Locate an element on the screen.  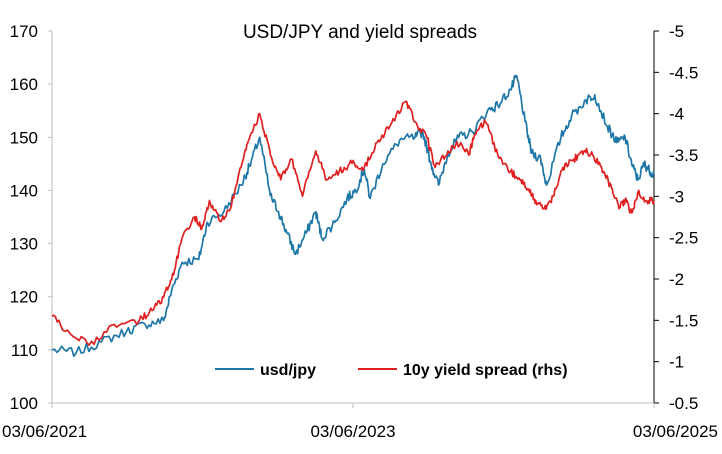
y-left-tick-label: 140 is located at coordinates (24, 190).